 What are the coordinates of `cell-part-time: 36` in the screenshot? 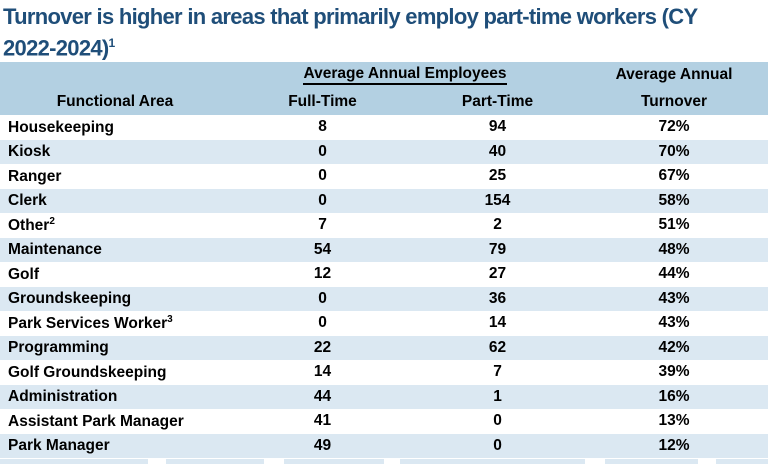 It's located at (497, 298).